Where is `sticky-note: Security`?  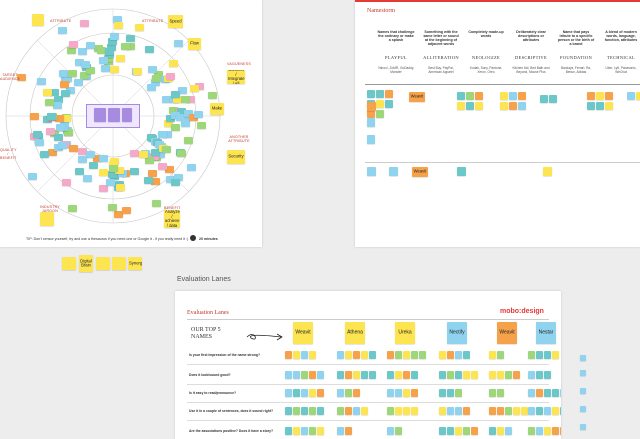 sticky-note: Security is located at coordinates (236, 157).